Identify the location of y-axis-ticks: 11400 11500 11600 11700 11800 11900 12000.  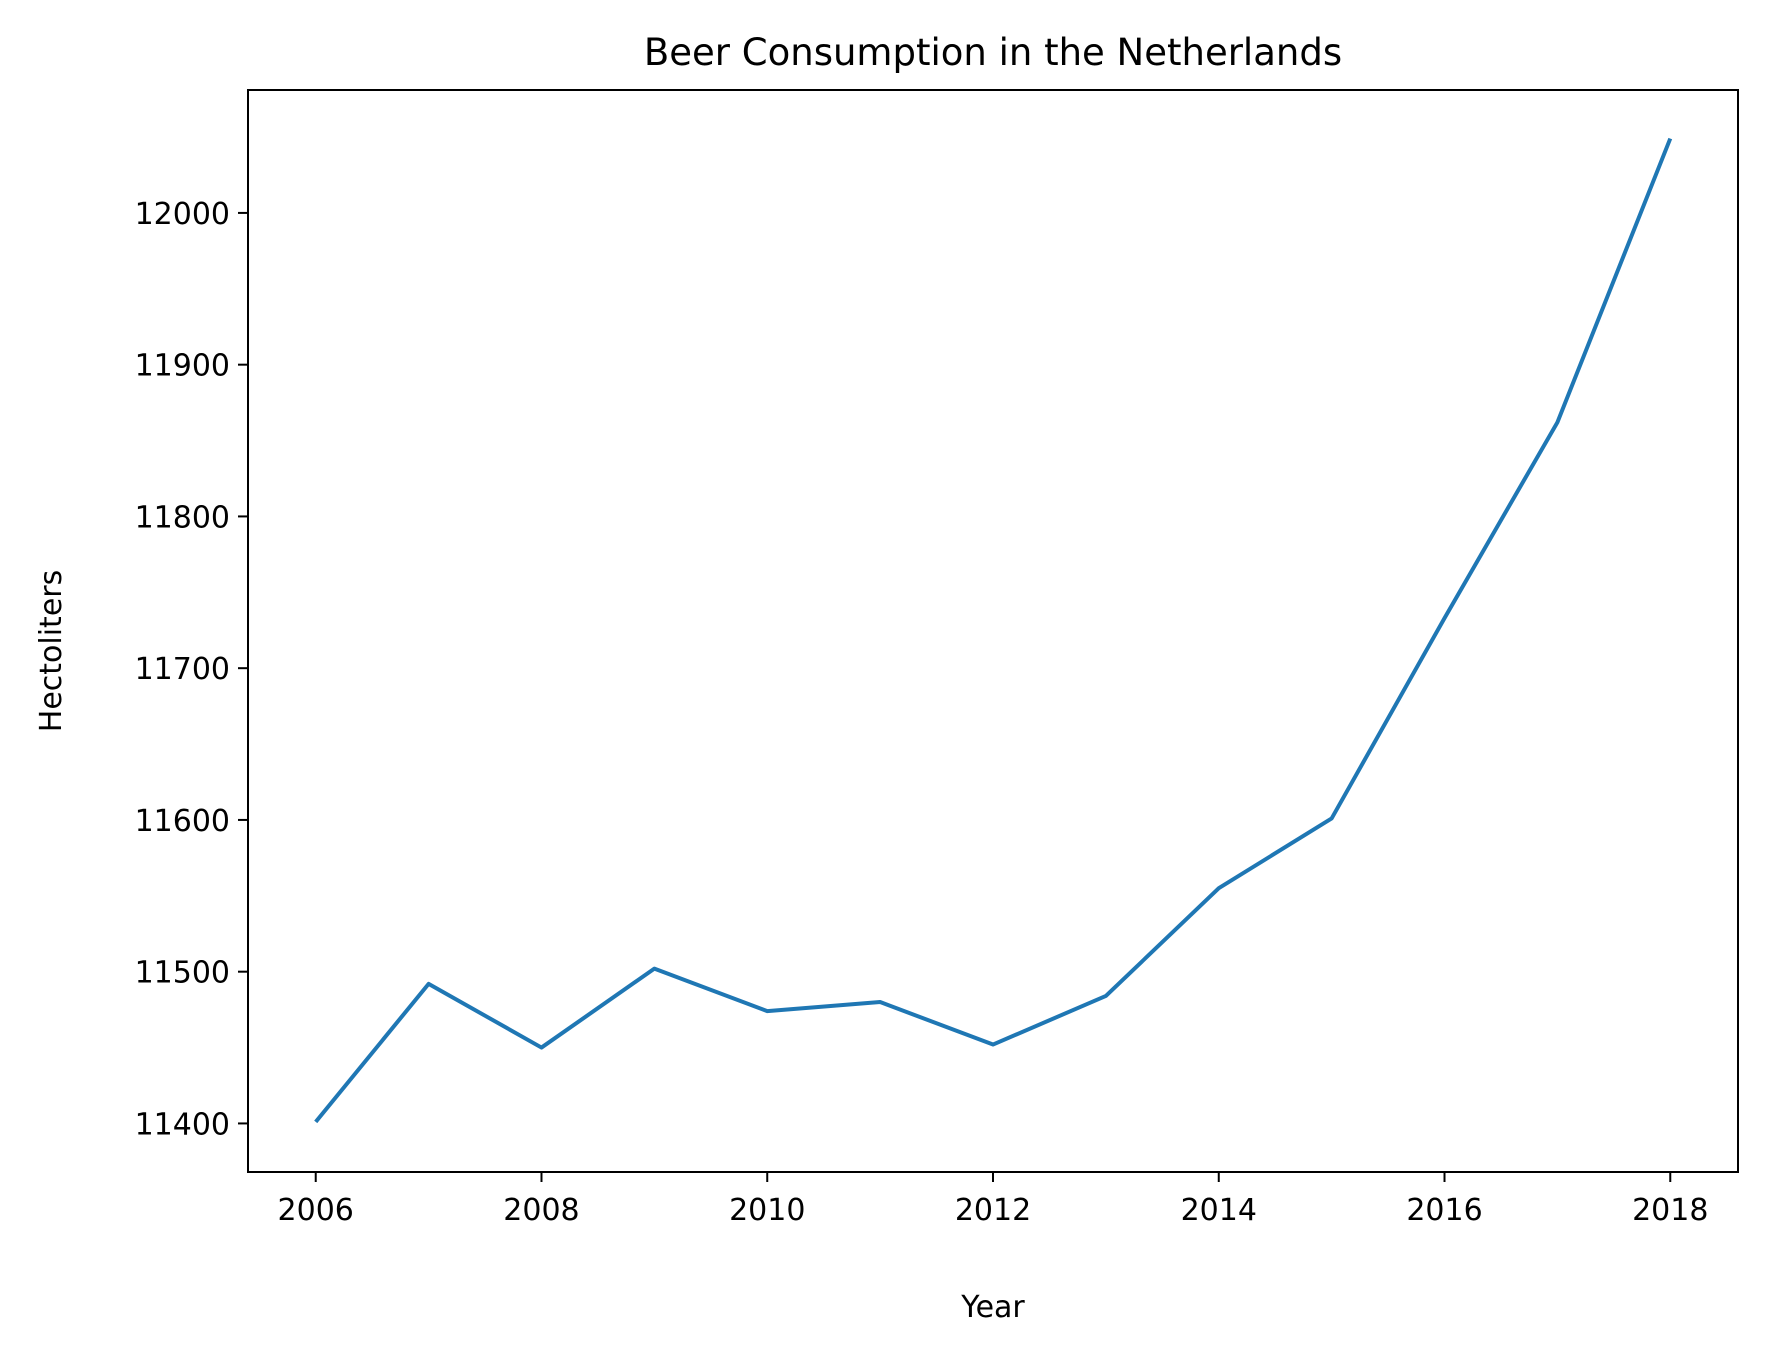
(191, 669).